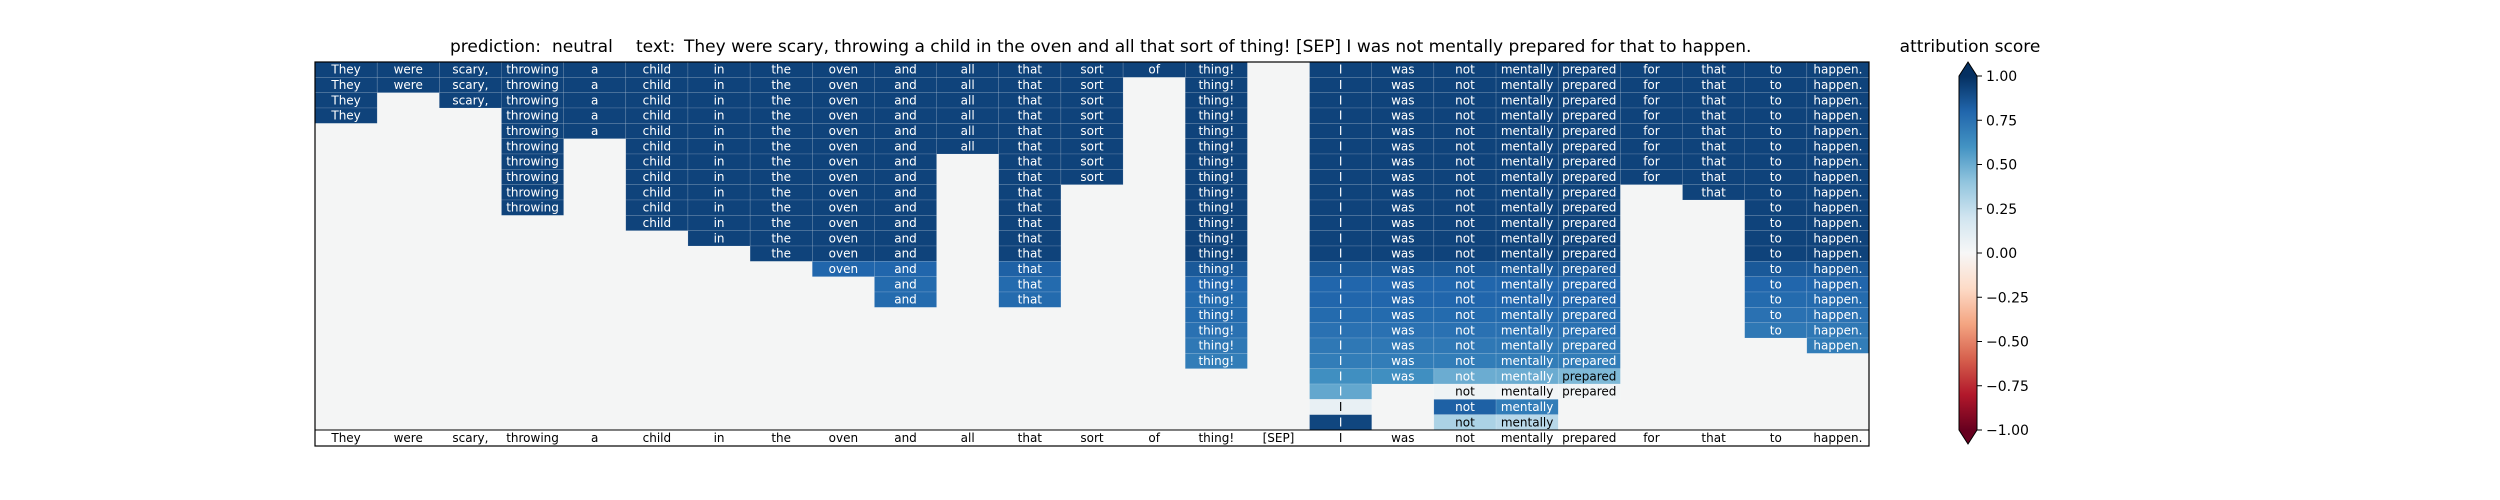 This screenshot has width=2500, height=500. What do you see at coordinates (1030, 438) in the screenshot?
I see `token-label: that` at bounding box center [1030, 438].